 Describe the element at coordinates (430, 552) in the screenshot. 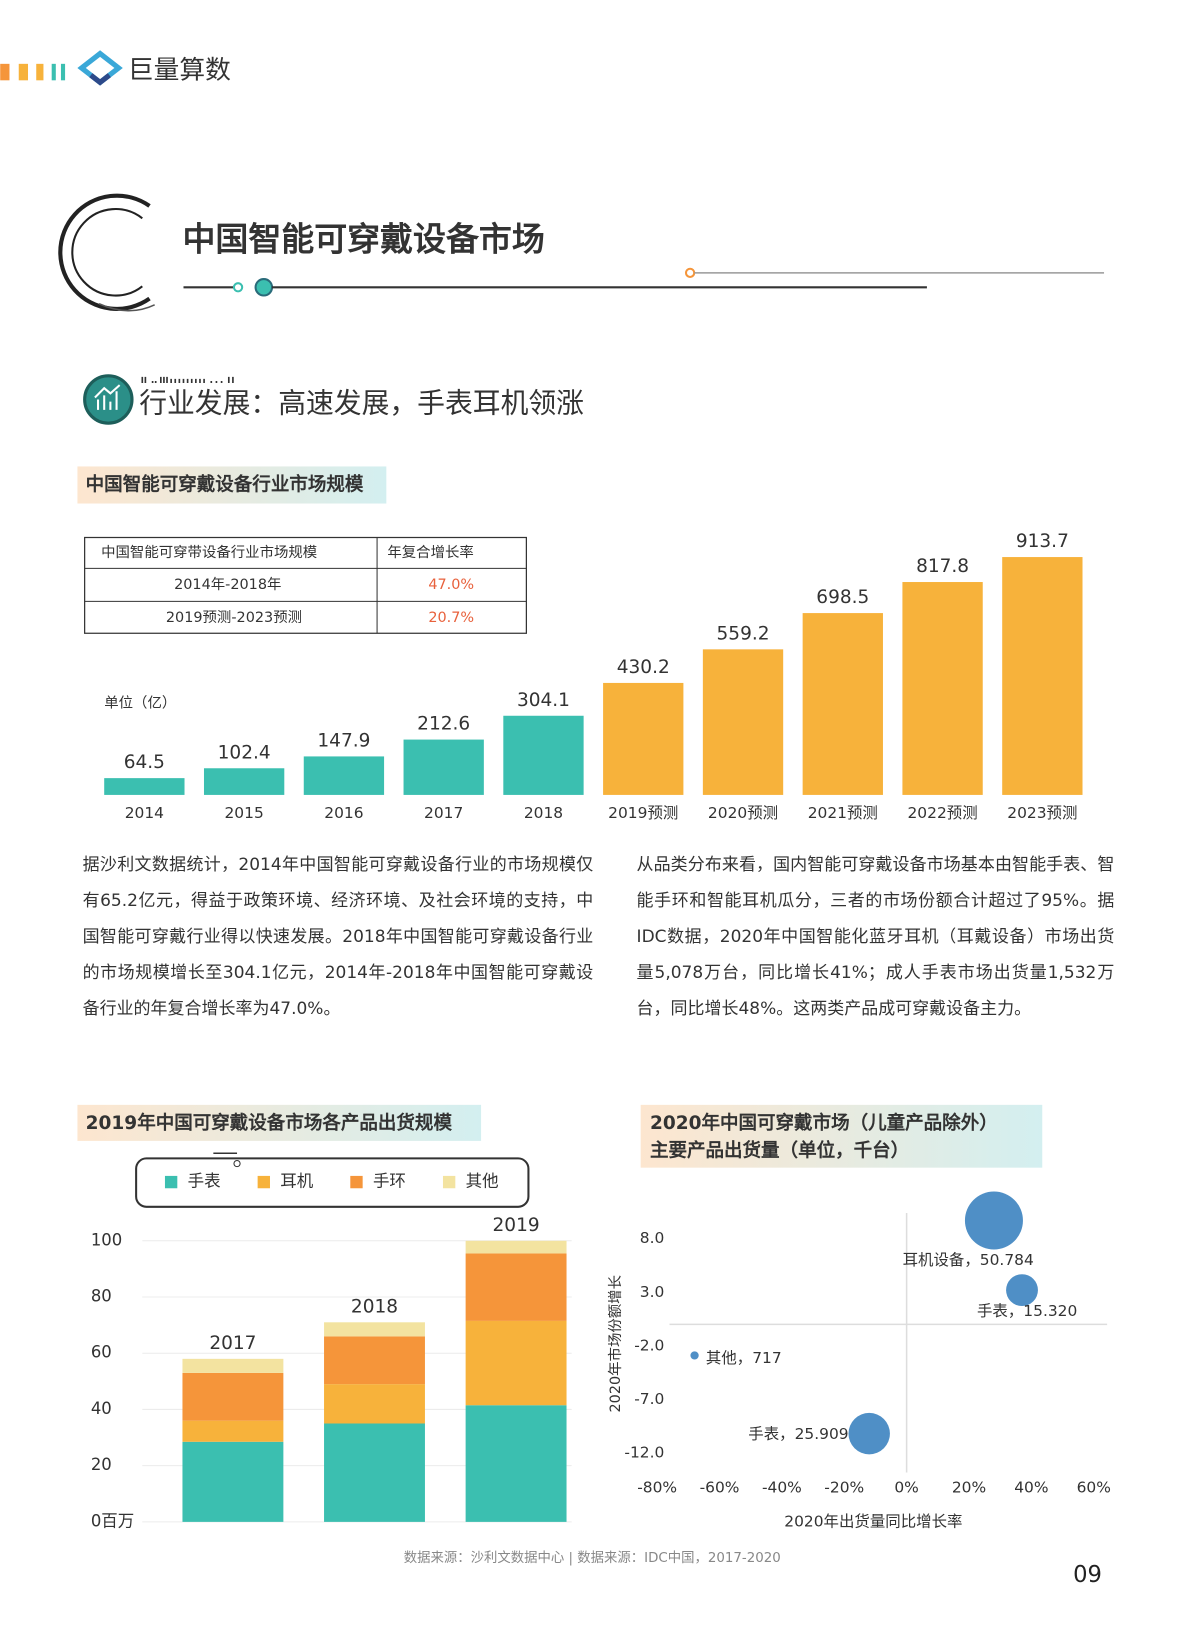

I see `table-header: 年复合增长率` at that location.